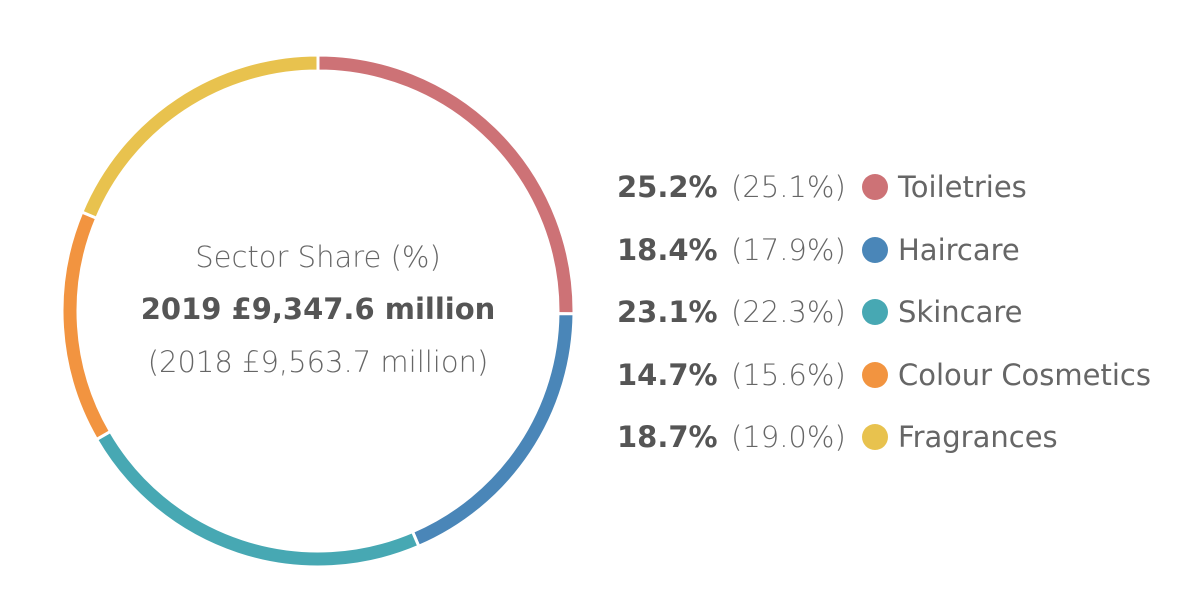  What do you see at coordinates (86, 326) in the screenshot?
I see `donut-slice-colour-cosmetics` at bounding box center [86, 326].